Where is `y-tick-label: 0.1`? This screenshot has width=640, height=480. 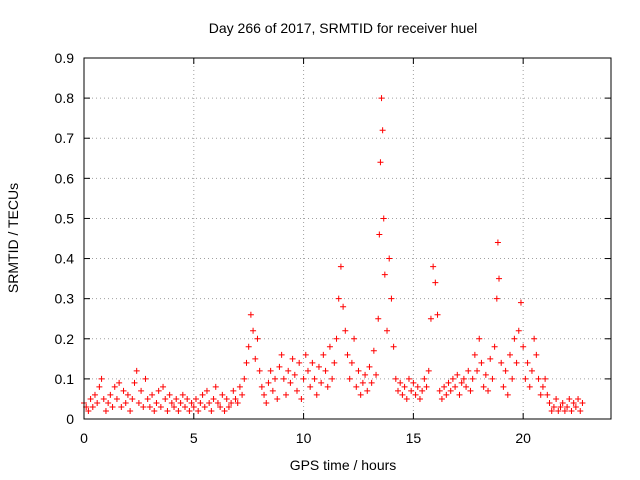
y-tick-label: 0.1 is located at coordinates (65, 379).